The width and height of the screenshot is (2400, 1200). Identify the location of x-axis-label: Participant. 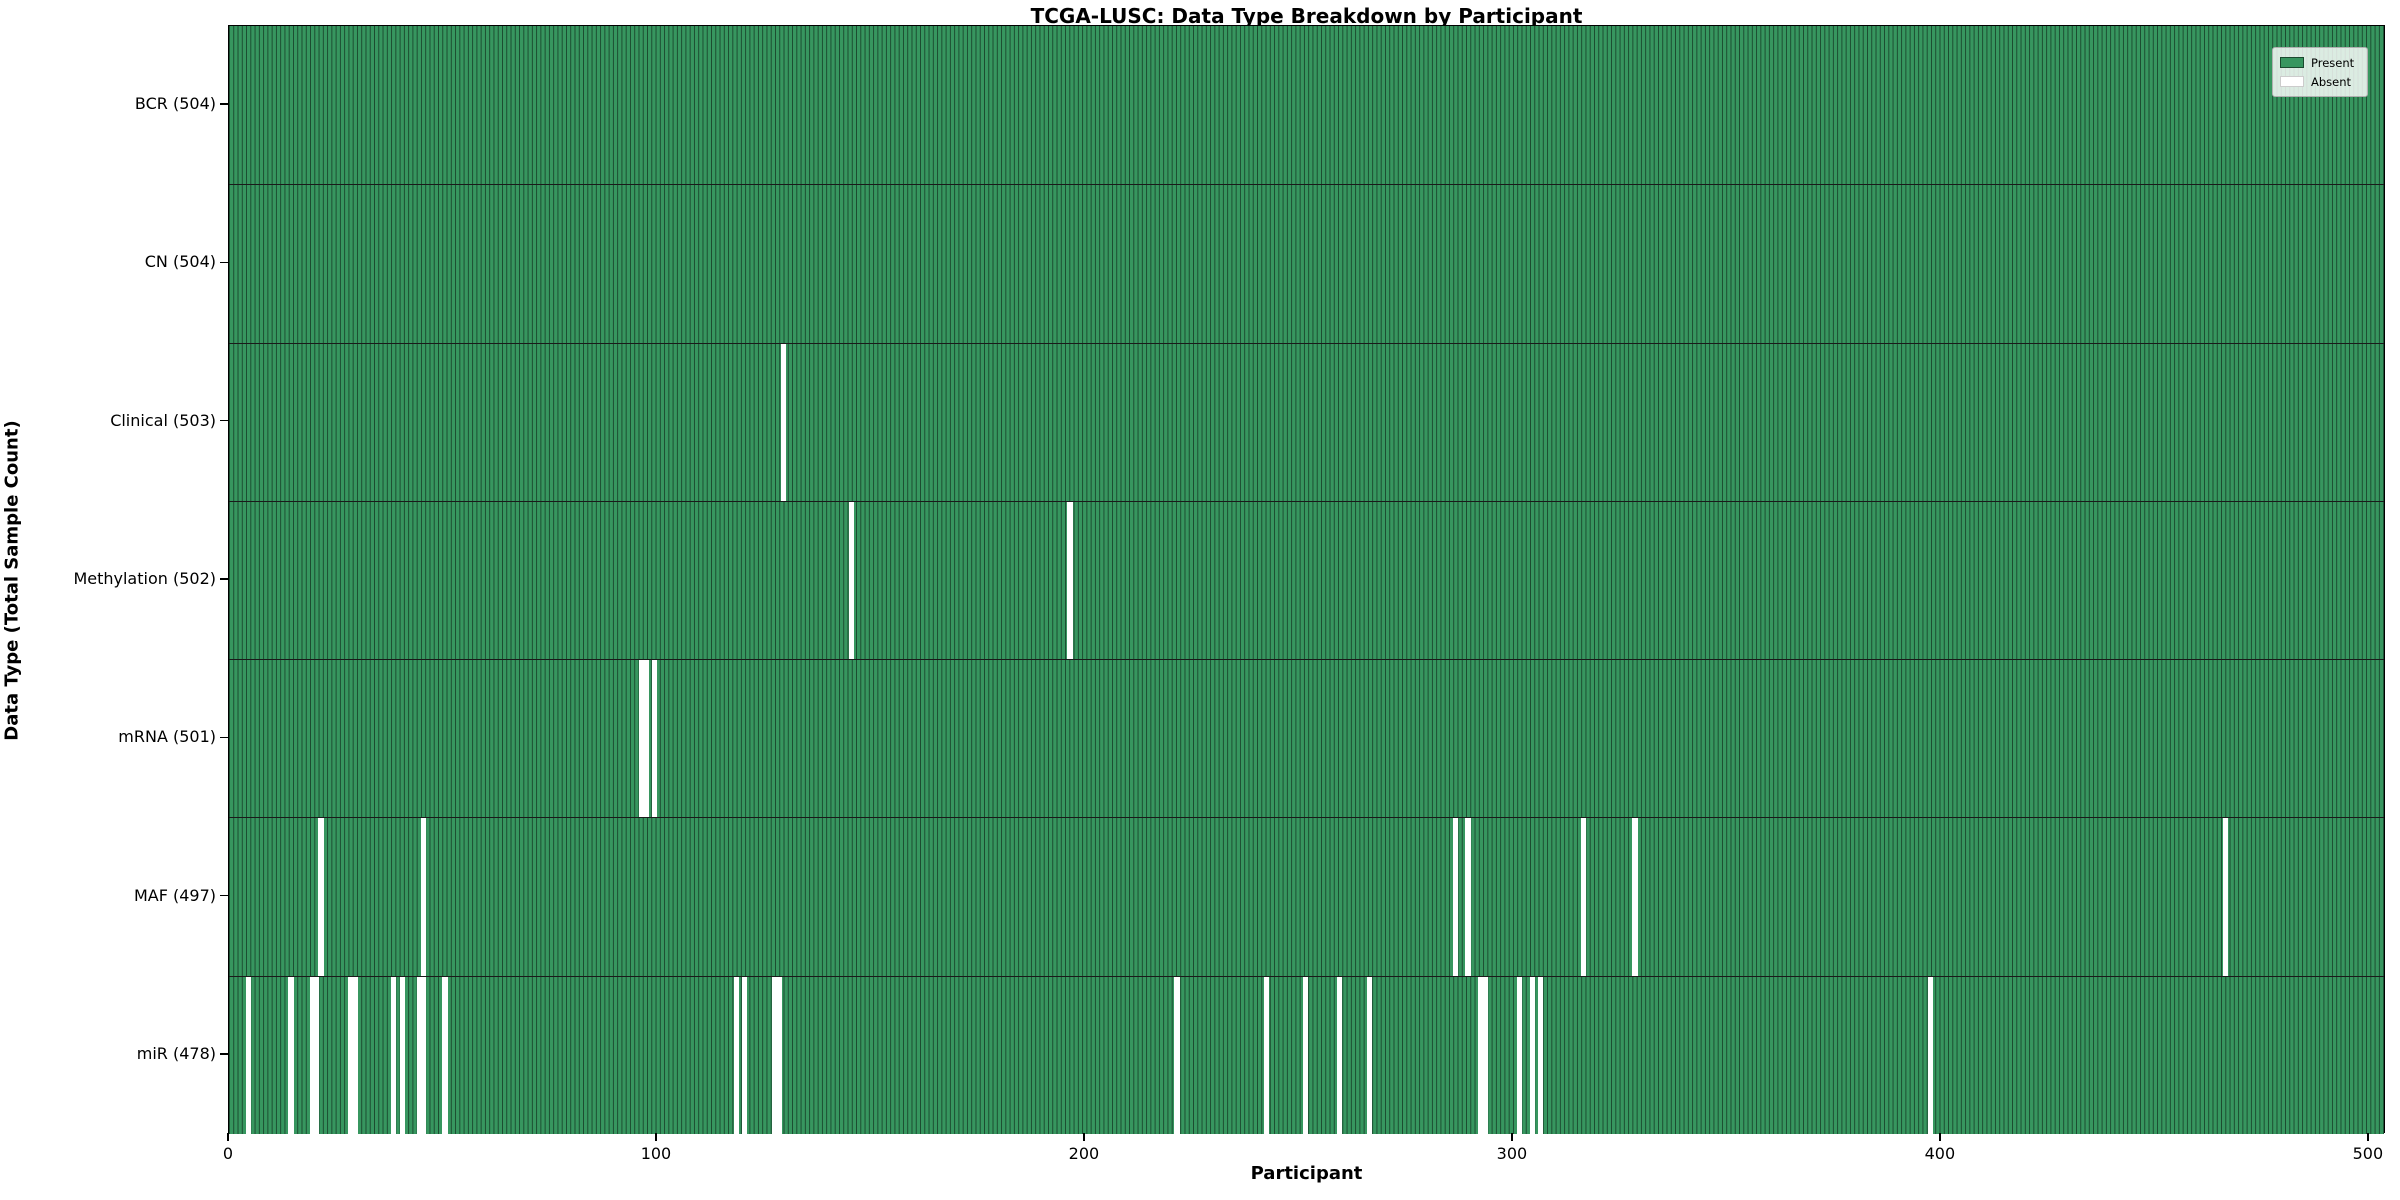
(1306, 1173).